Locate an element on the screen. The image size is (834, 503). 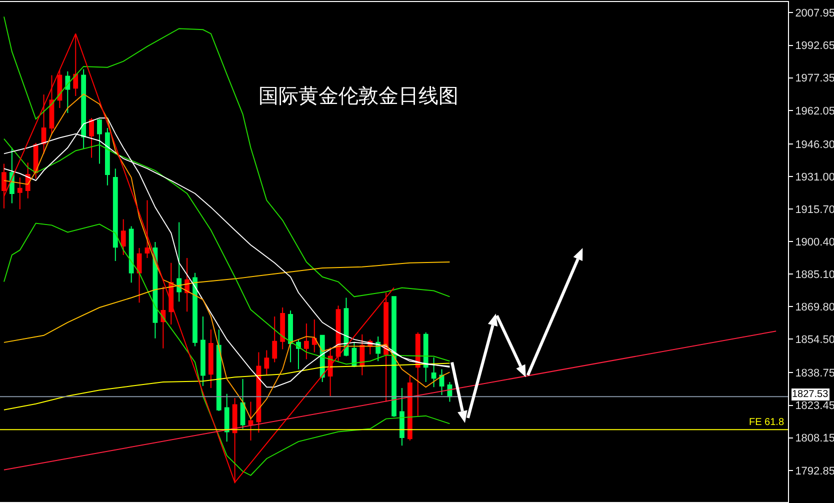
ref-line-label: 1827.53 is located at coordinates (810, 394).